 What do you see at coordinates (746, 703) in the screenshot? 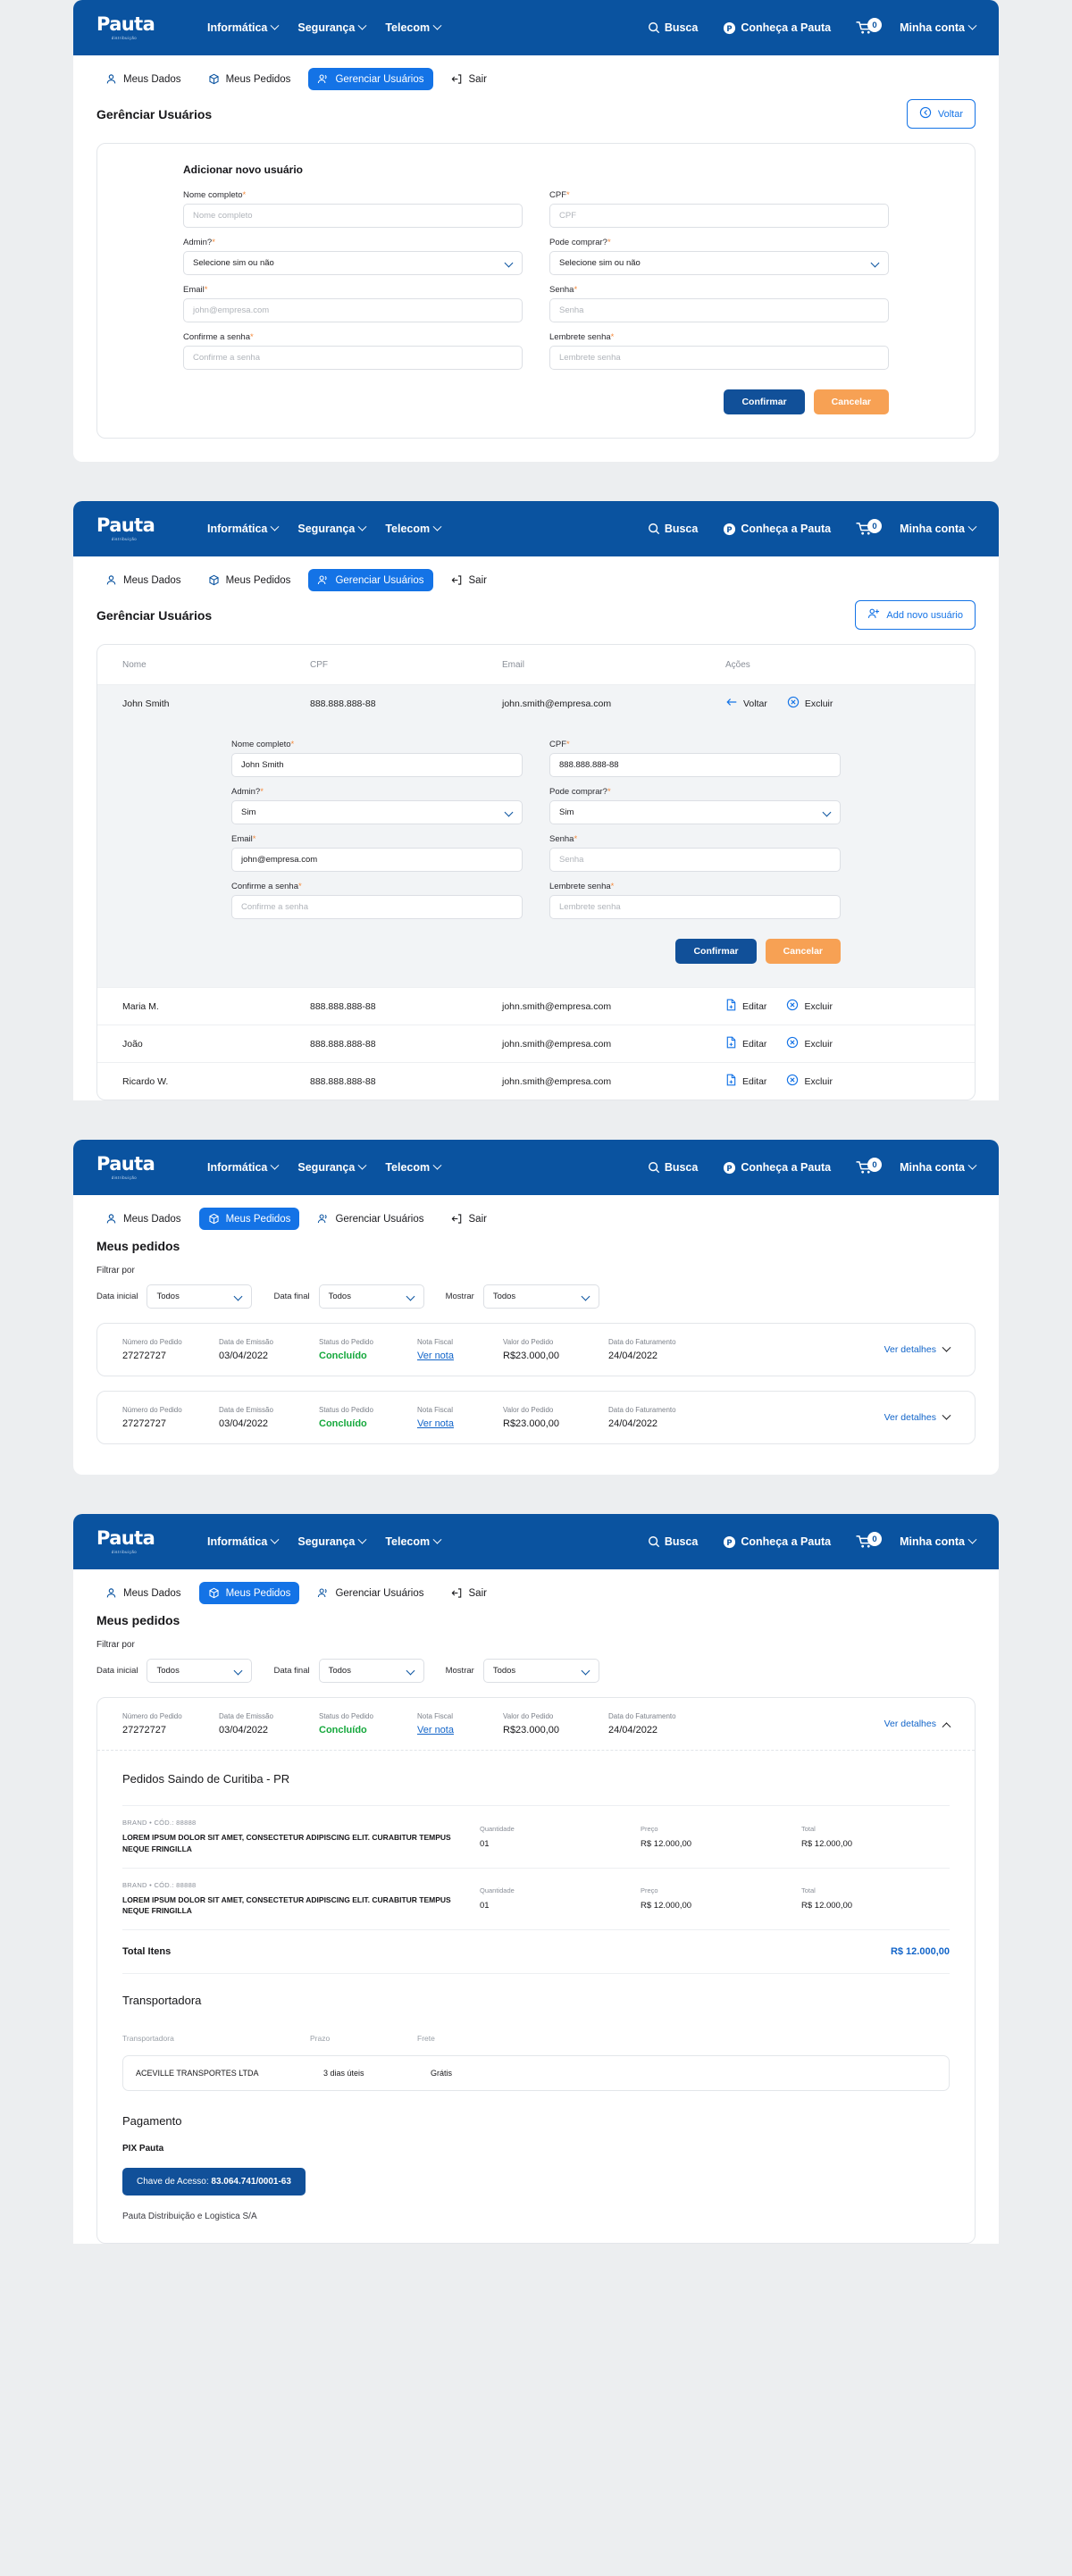
I see `row-back-button: Voltar` at bounding box center [746, 703].